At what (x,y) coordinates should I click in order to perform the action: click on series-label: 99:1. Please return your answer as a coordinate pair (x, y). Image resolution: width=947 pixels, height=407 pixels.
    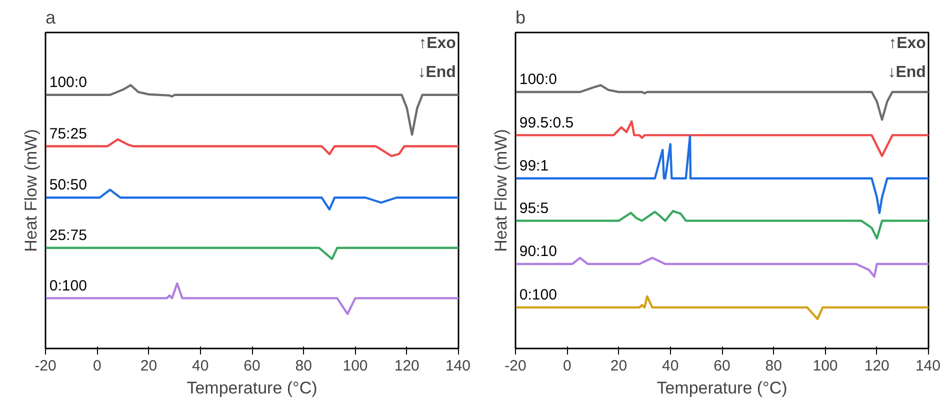
    Looking at the image, I should click on (534, 165).